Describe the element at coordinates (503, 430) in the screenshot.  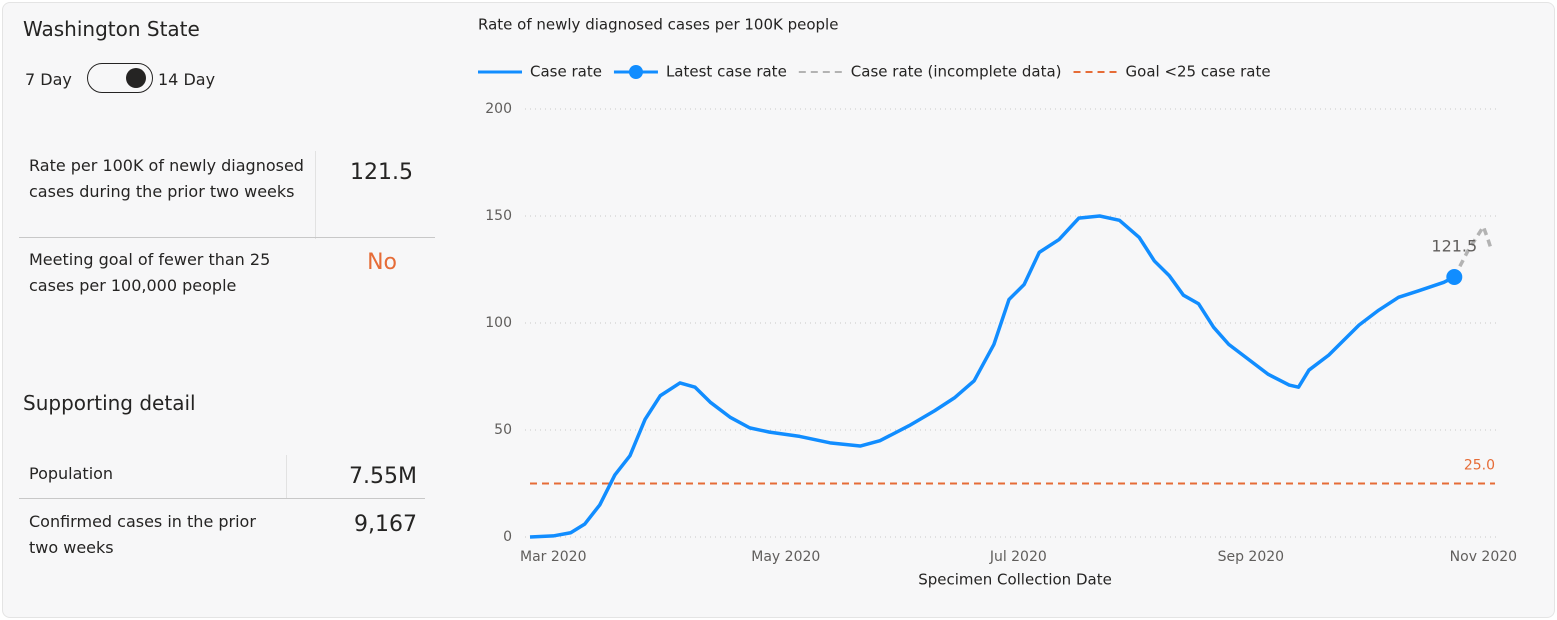
I see `y-tick-label: 50` at that location.